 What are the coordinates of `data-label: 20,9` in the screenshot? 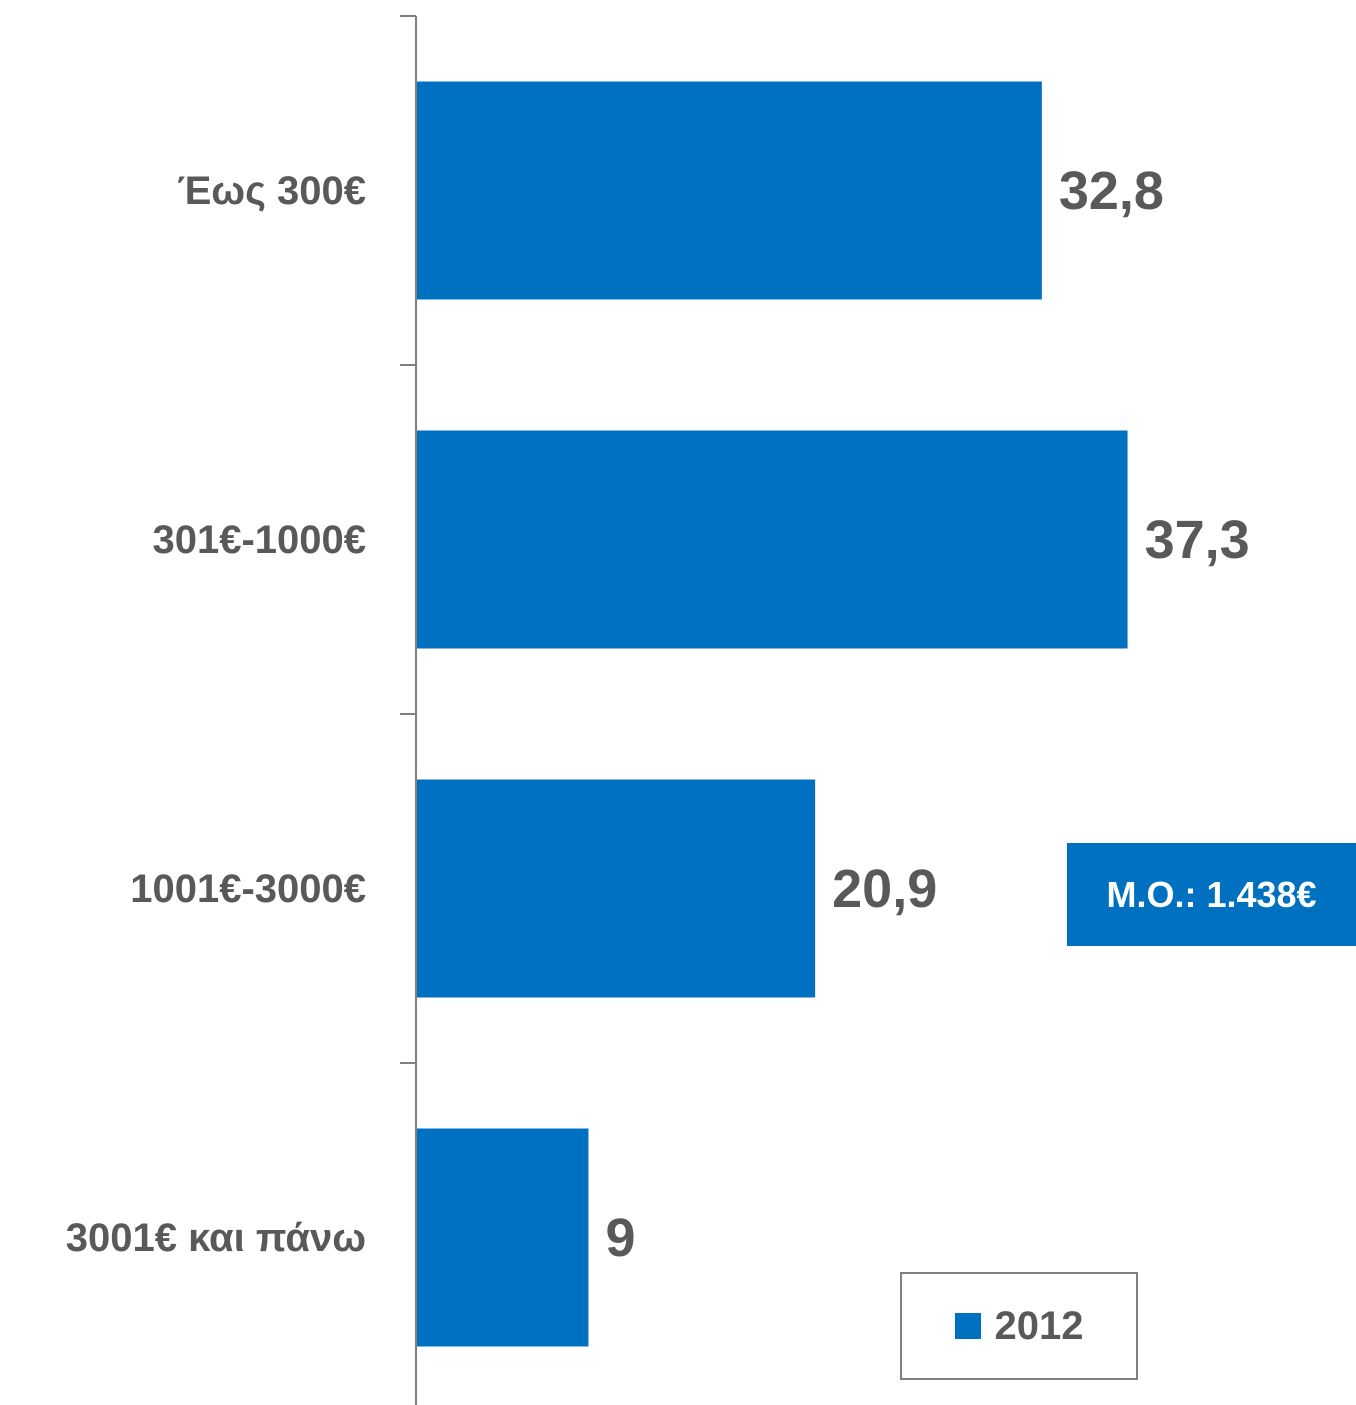 It's located at (885, 888).